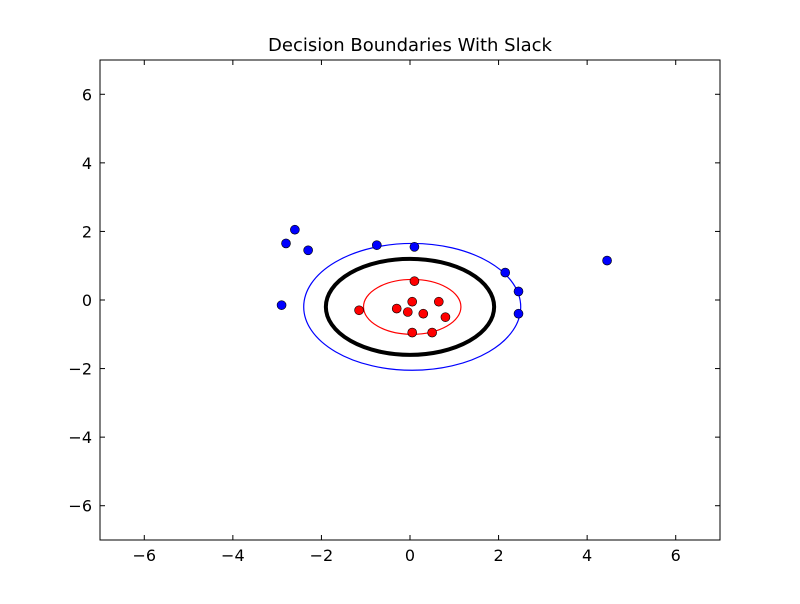  Describe the element at coordinates (410, 45) in the screenshot. I see `chart-title: Decision Boundaries With Slack` at that location.